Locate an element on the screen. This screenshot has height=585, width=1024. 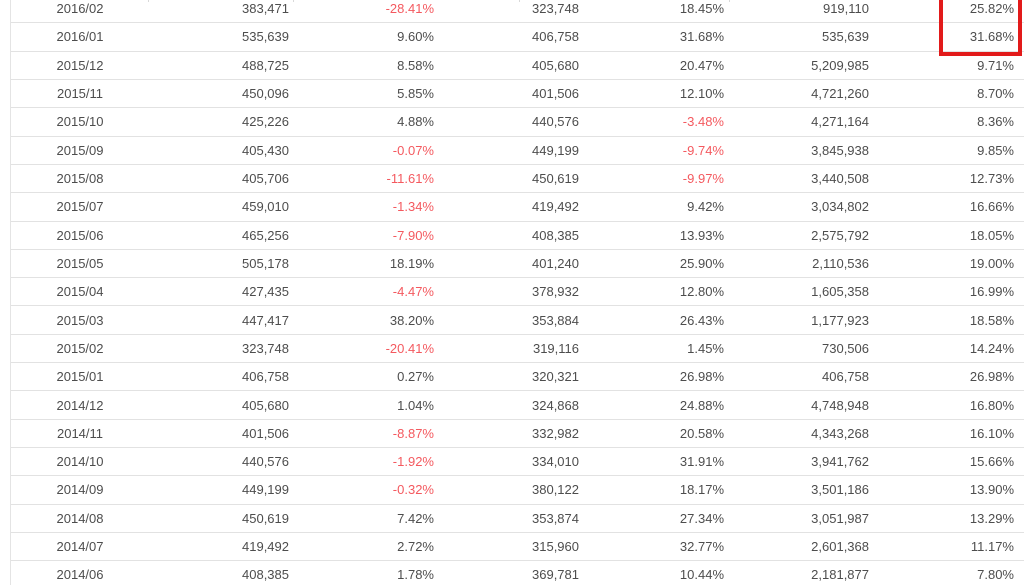
cell-value: 315,960 is located at coordinates (555, 547).